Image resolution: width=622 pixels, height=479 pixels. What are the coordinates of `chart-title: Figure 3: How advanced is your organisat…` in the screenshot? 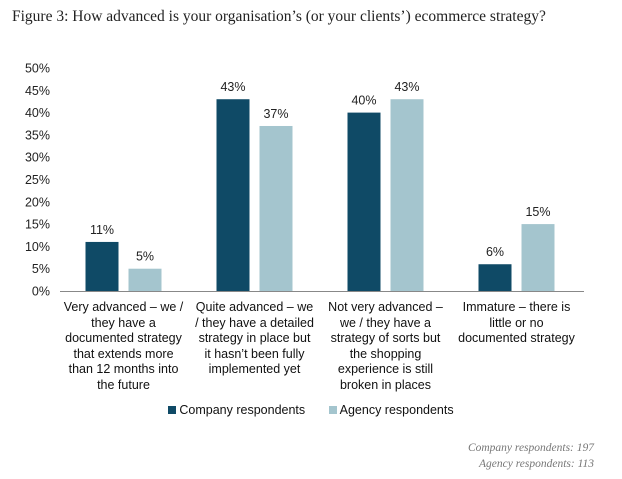 It's located at (279, 16).